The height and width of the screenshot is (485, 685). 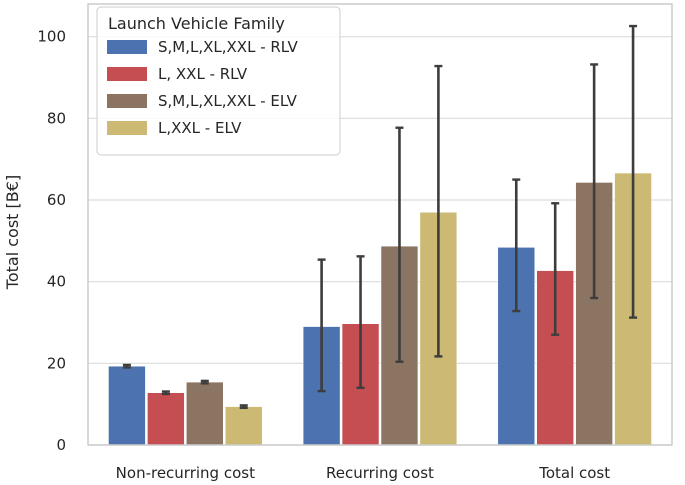 I want to click on legend-title: Launch Vehicle Family, so click(x=196, y=23).